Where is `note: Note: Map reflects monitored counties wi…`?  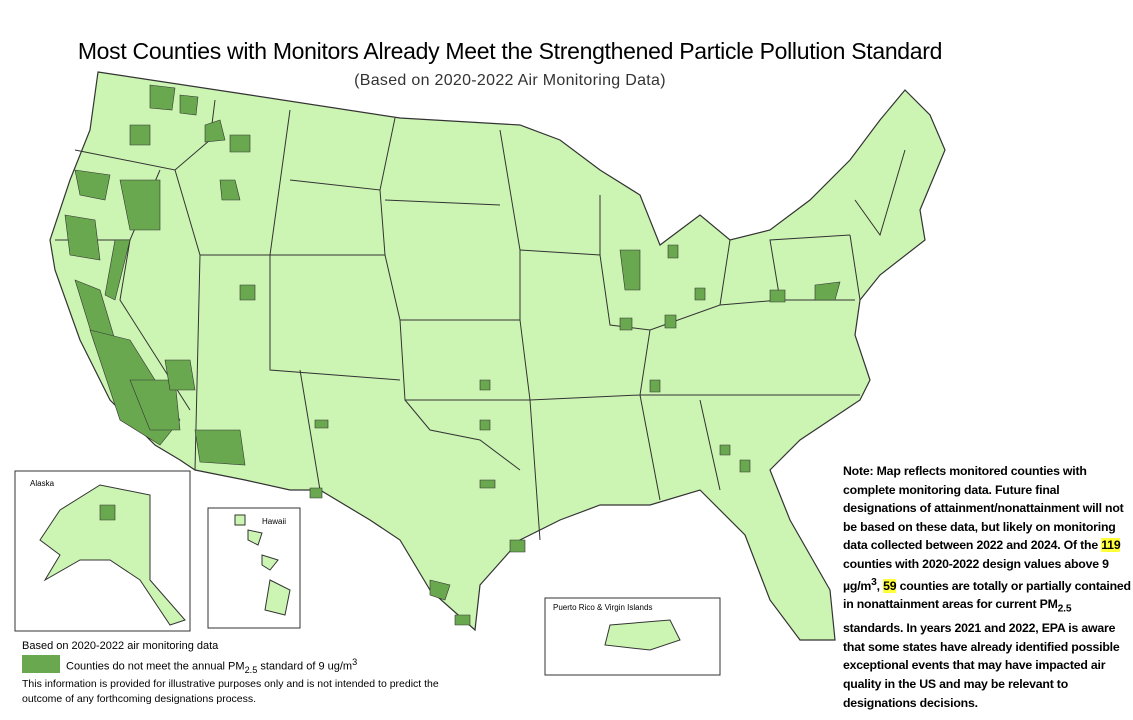
note: Note: Map reflects monitored counties wi… is located at coordinates (988, 587).